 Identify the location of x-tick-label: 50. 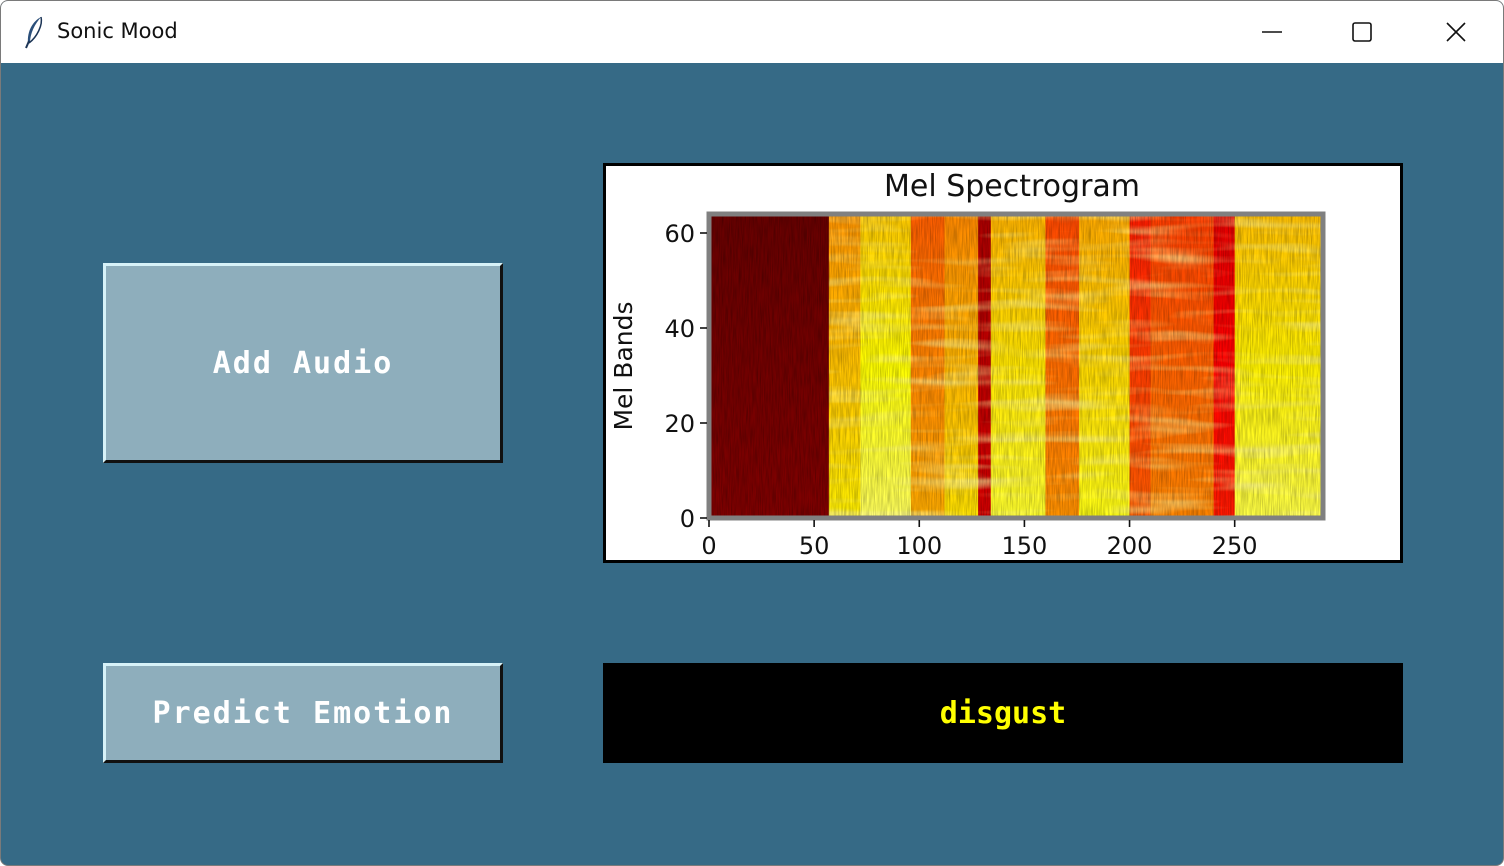
(814, 546).